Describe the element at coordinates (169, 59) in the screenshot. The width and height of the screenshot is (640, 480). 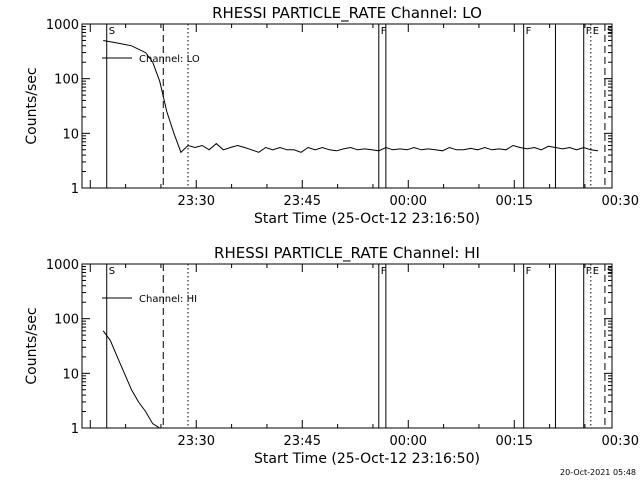
I see `legend-label: Channel: LO` at that location.